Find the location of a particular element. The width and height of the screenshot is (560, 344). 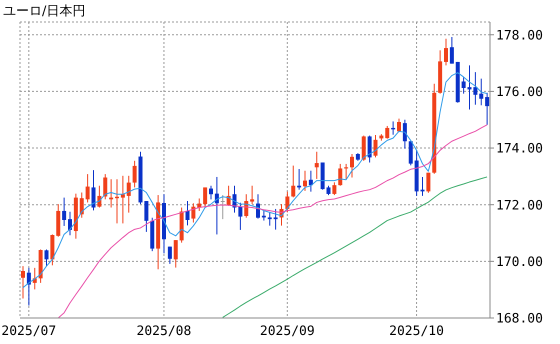

x-tick-label: 2025/09 is located at coordinates (287, 332).